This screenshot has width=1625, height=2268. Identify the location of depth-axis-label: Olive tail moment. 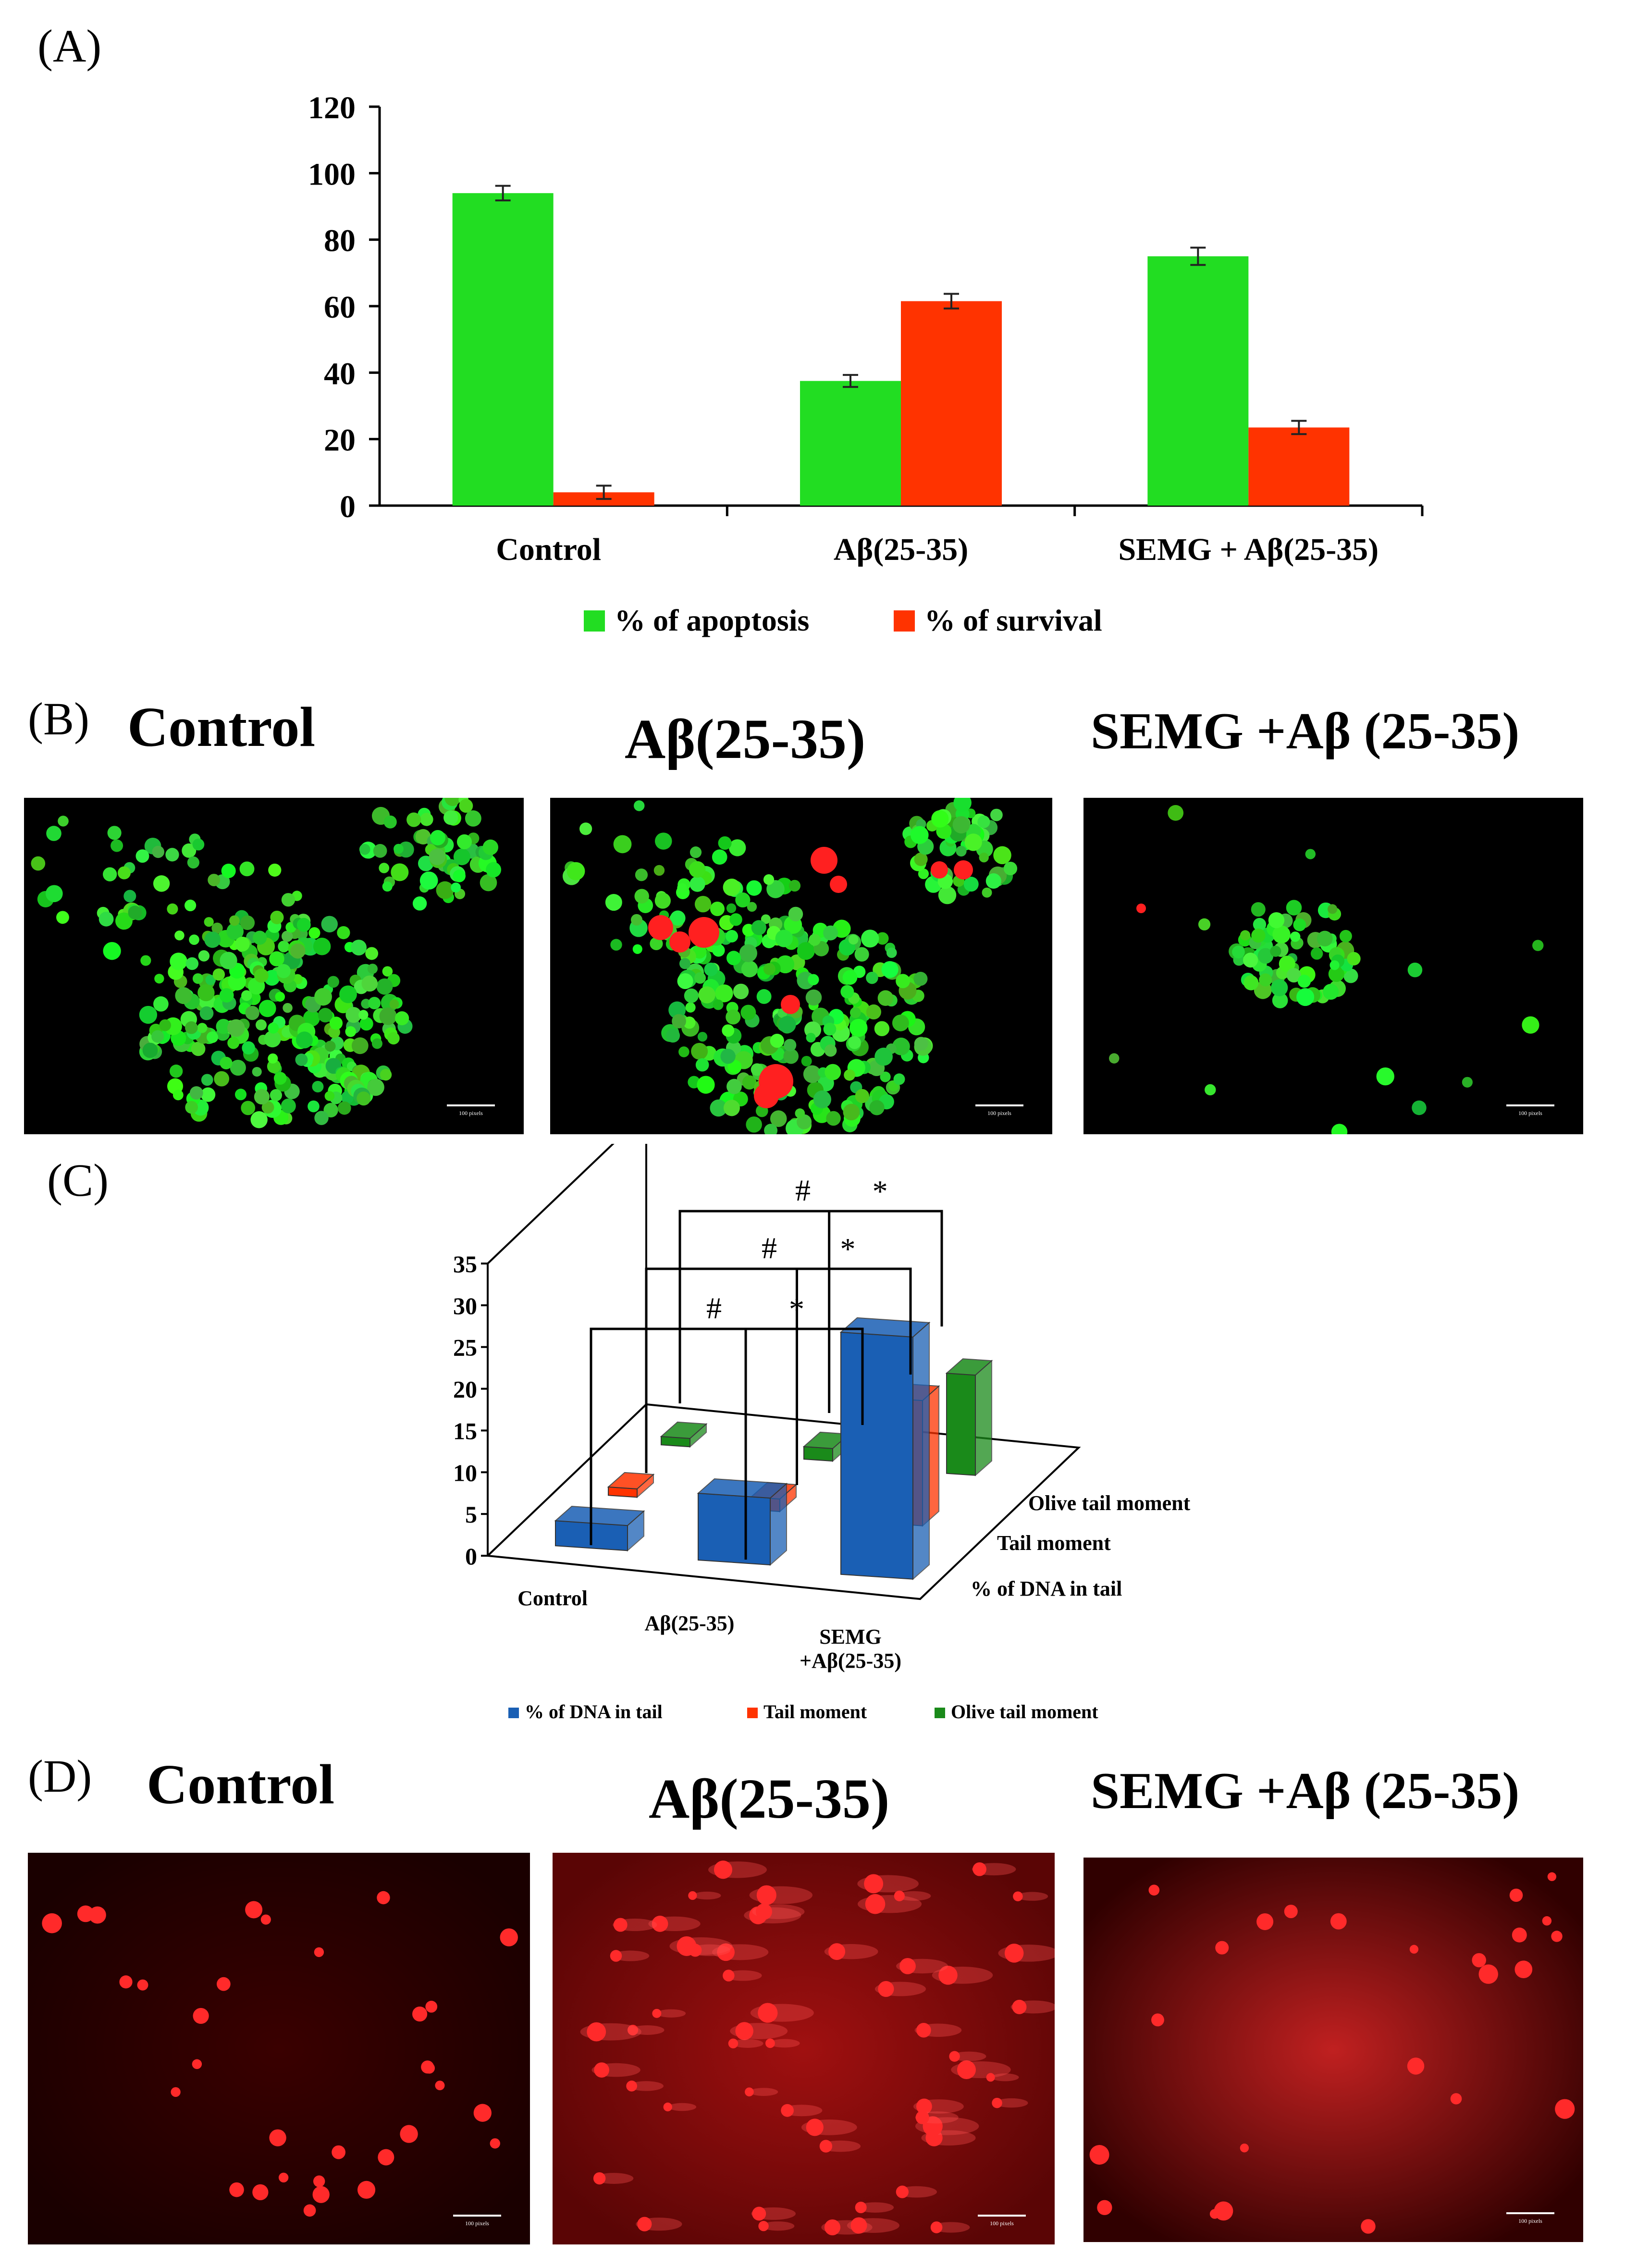
(1109, 1503).